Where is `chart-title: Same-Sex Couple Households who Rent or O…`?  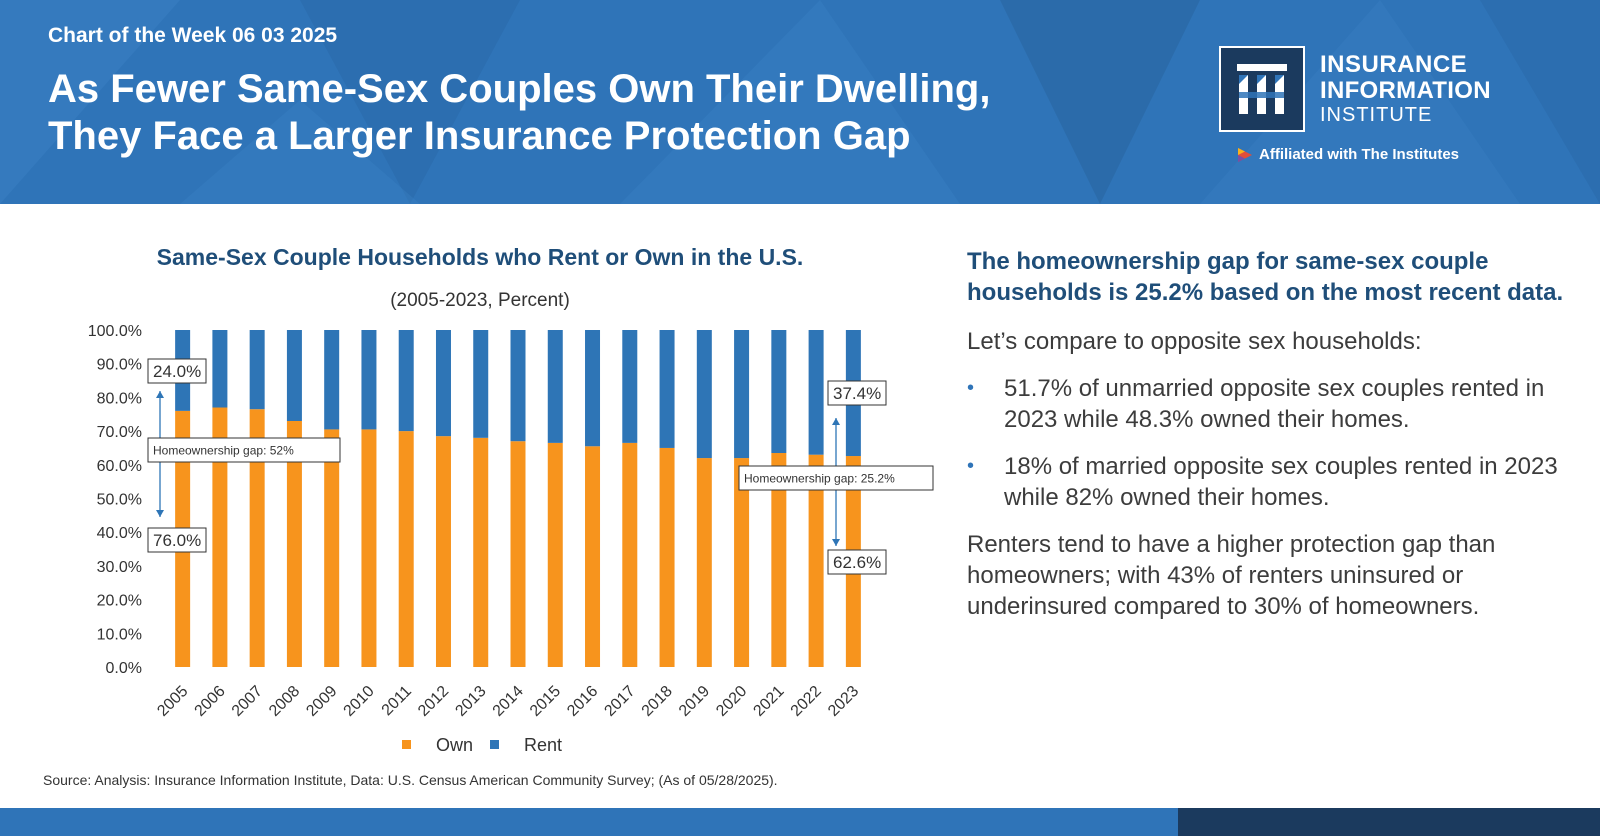 chart-title: Same-Sex Couple Households who Rent or O… is located at coordinates (480, 257).